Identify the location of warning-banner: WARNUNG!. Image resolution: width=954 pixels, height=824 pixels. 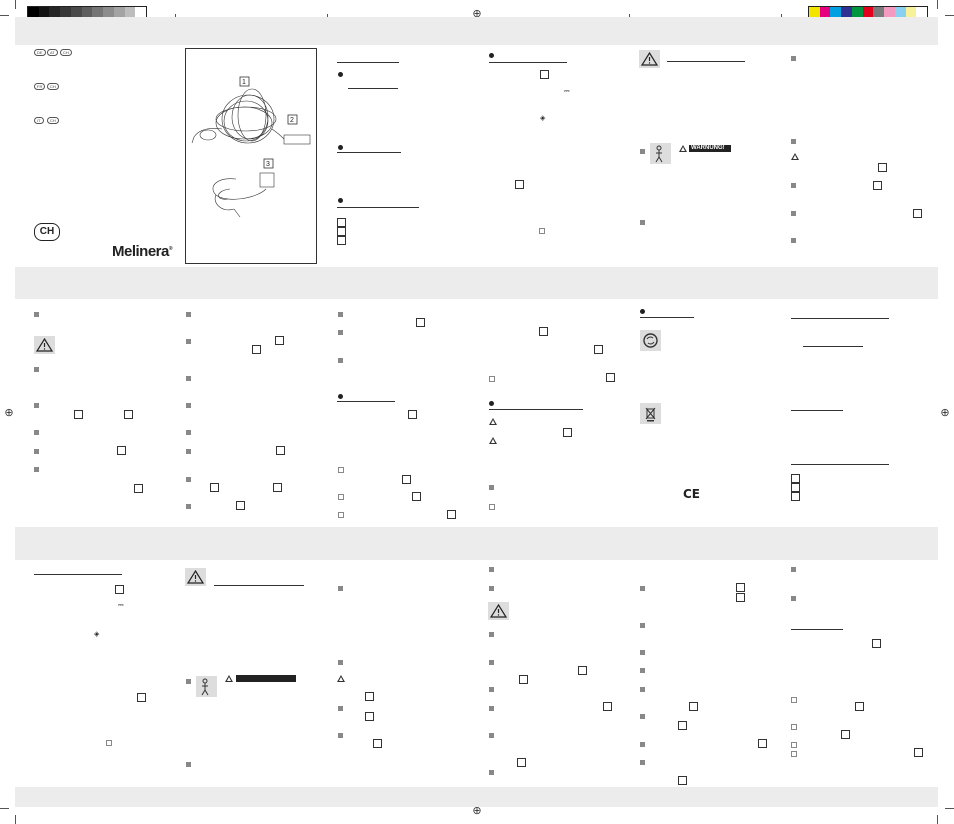
(710, 148).